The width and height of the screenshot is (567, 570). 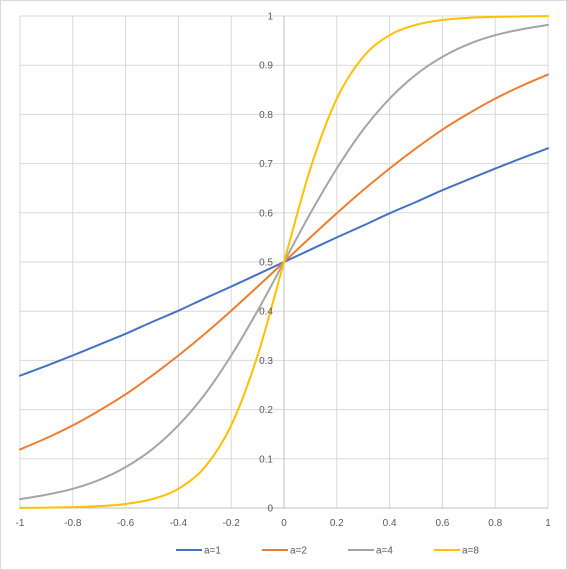 What do you see at coordinates (20, 523) in the screenshot?
I see `x-tick-label: -1` at bounding box center [20, 523].